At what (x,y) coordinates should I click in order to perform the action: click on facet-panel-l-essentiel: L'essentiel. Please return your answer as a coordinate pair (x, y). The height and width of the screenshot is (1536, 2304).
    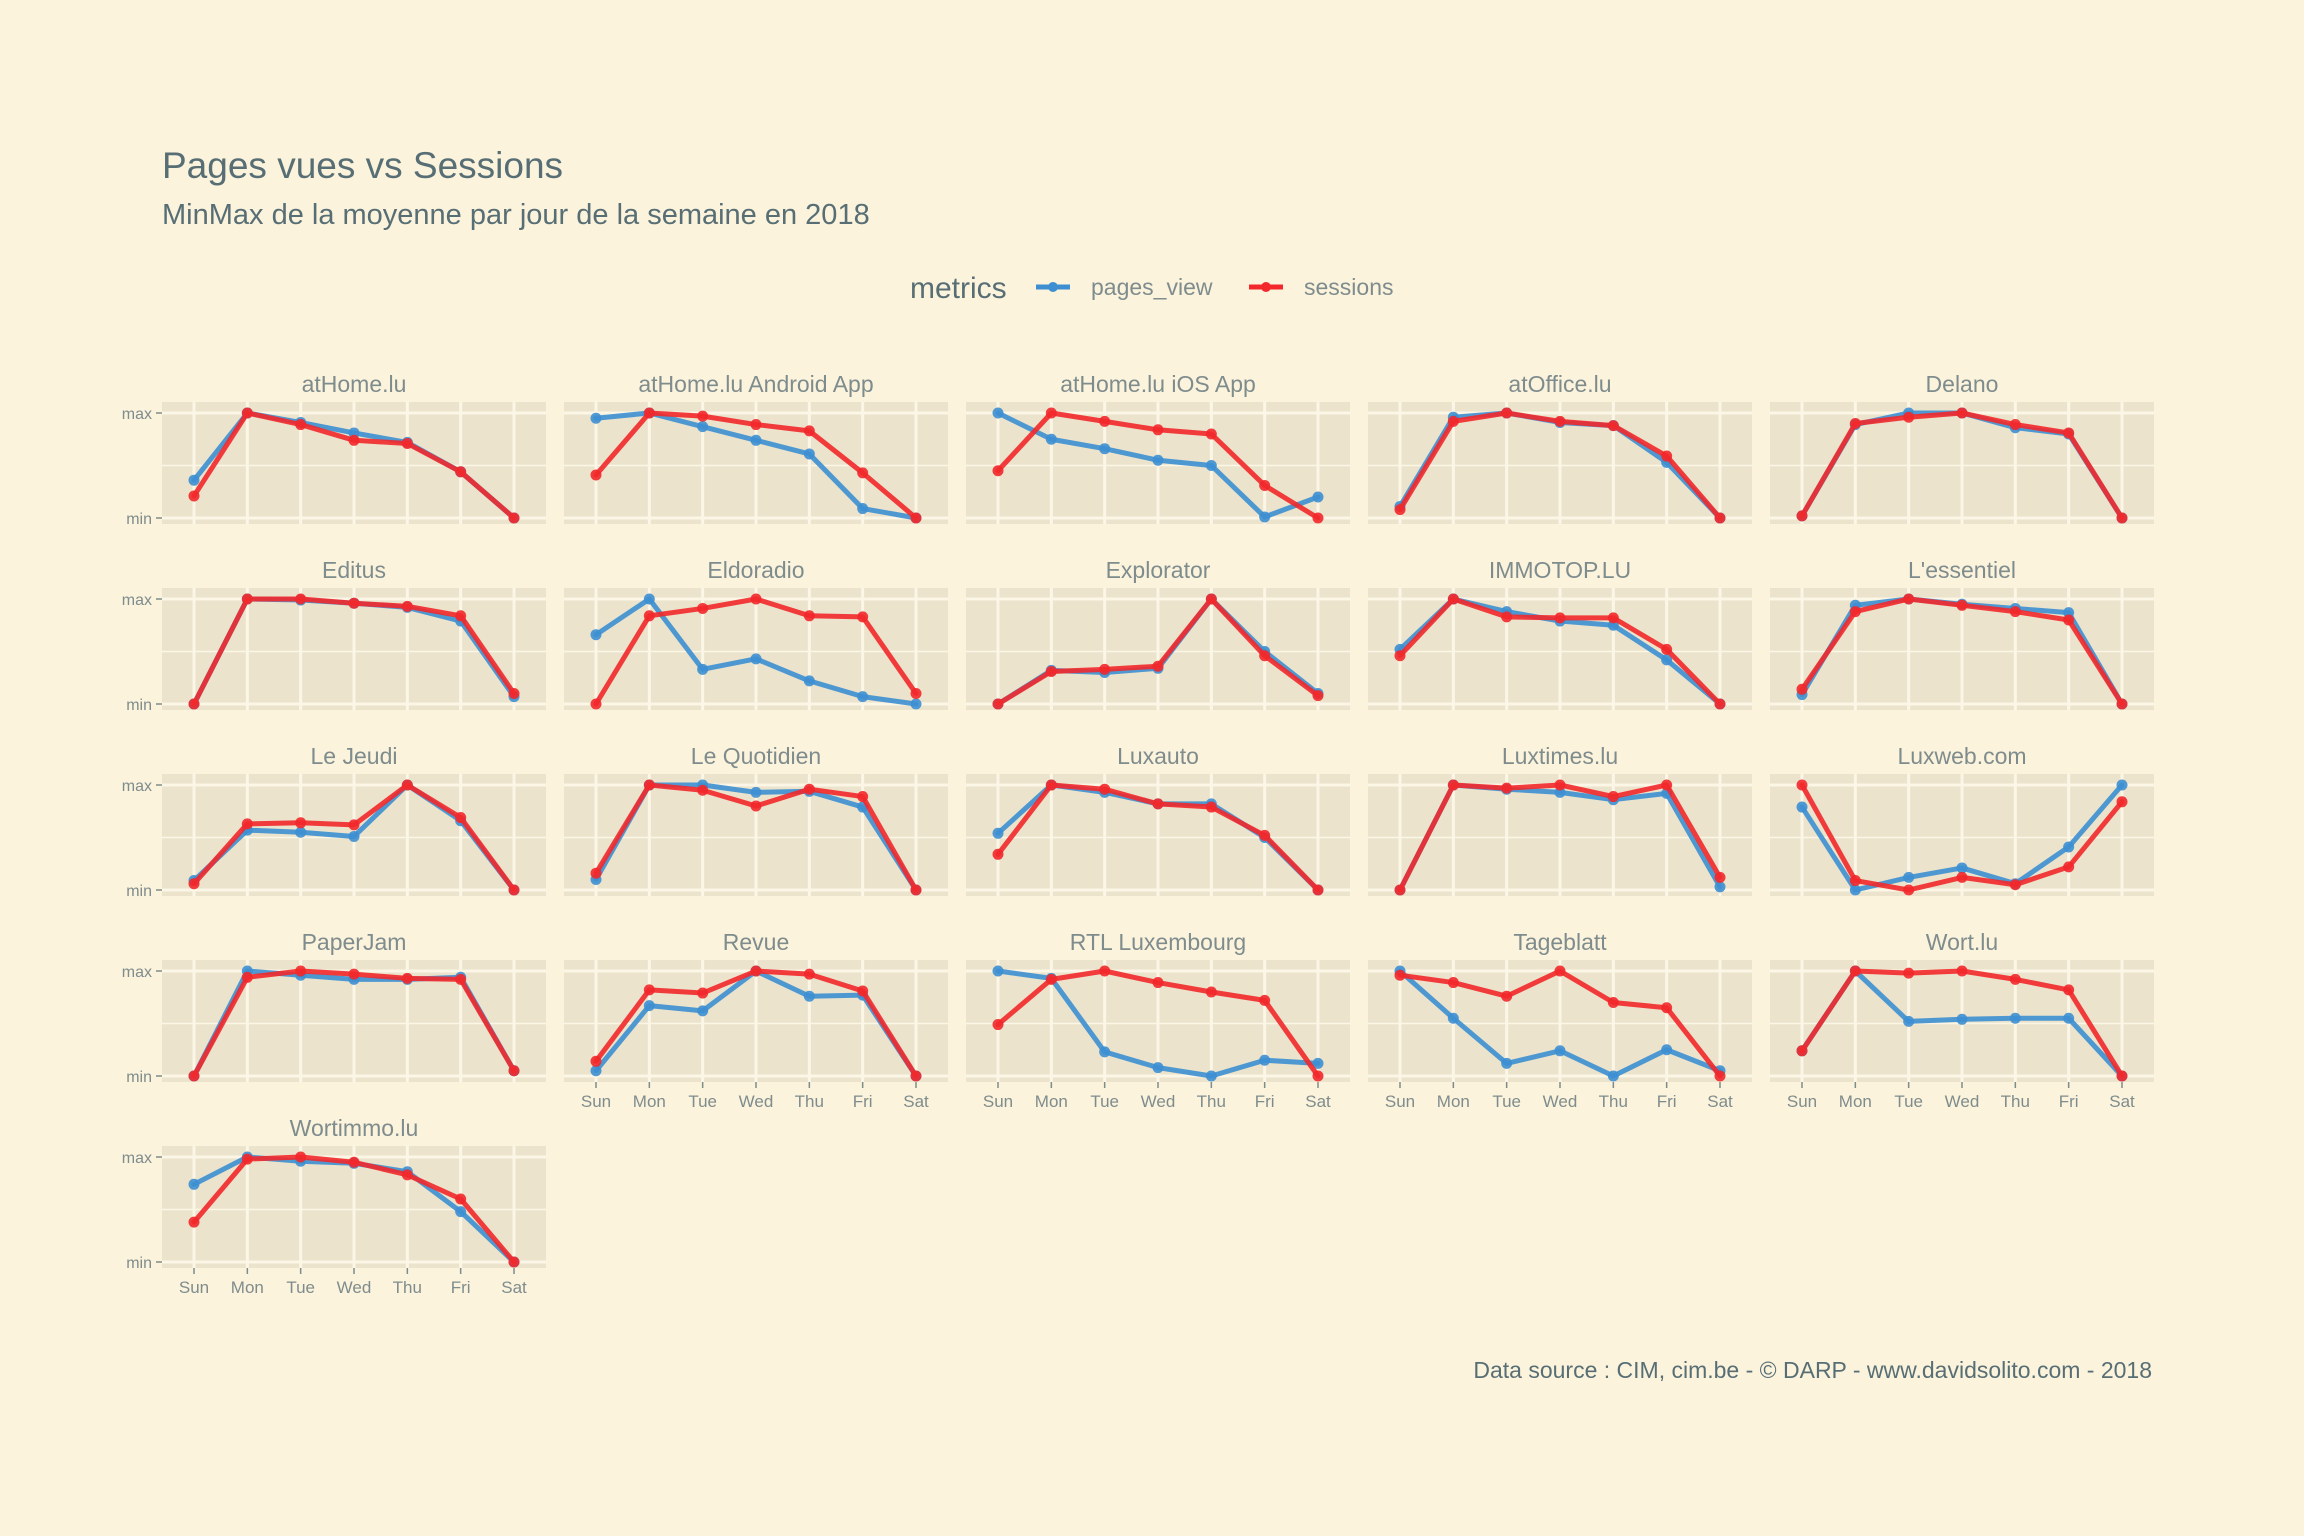
    Looking at the image, I should click on (1962, 633).